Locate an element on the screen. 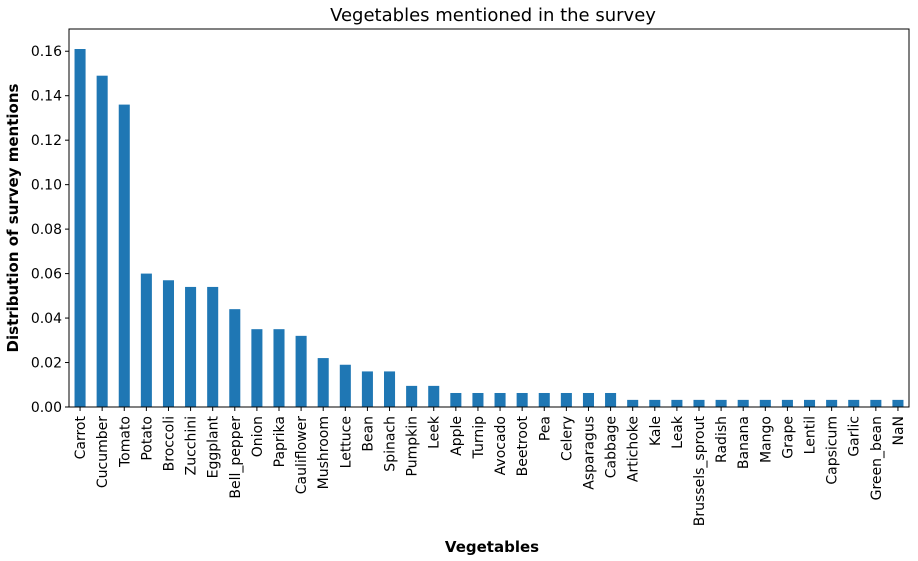 Image resolution: width=918 pixels, height=561 pixels. bar-garlic is located at coordinates (854, 403).